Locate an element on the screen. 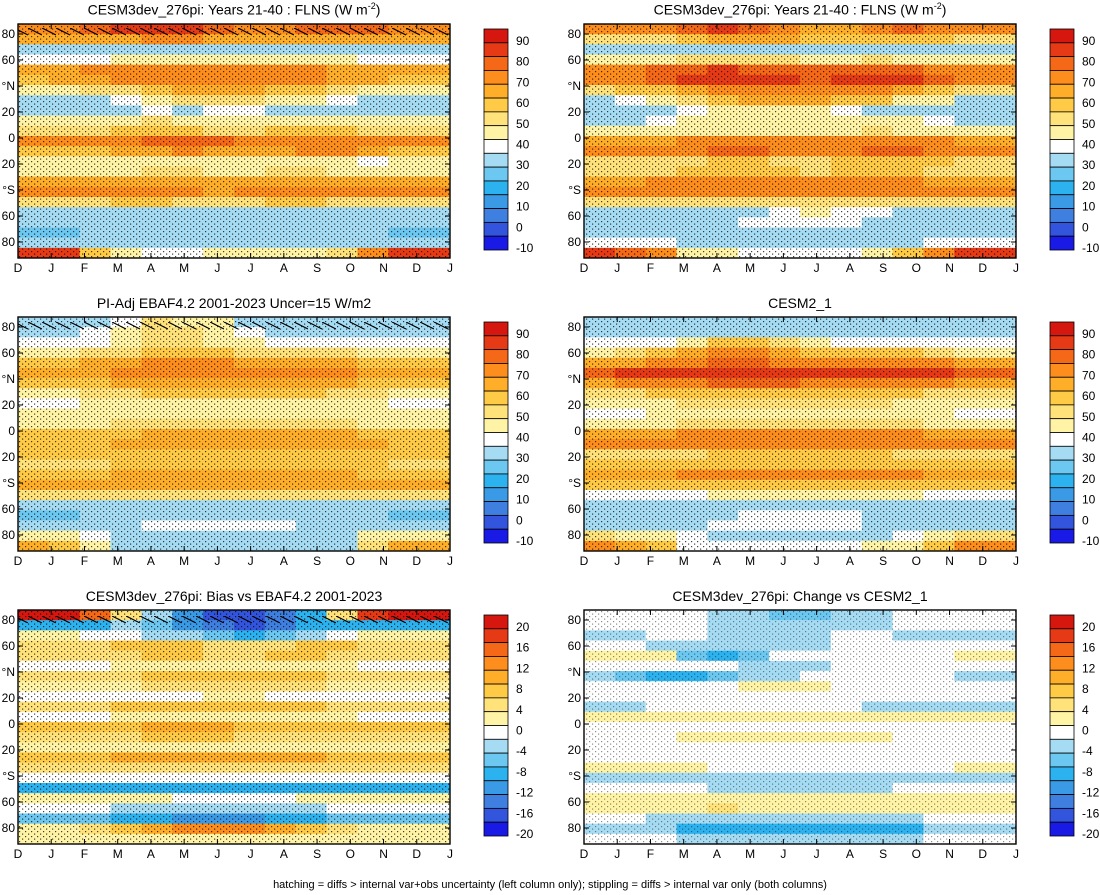  colorbar-label: 16 is located at coordinates (523, 648).